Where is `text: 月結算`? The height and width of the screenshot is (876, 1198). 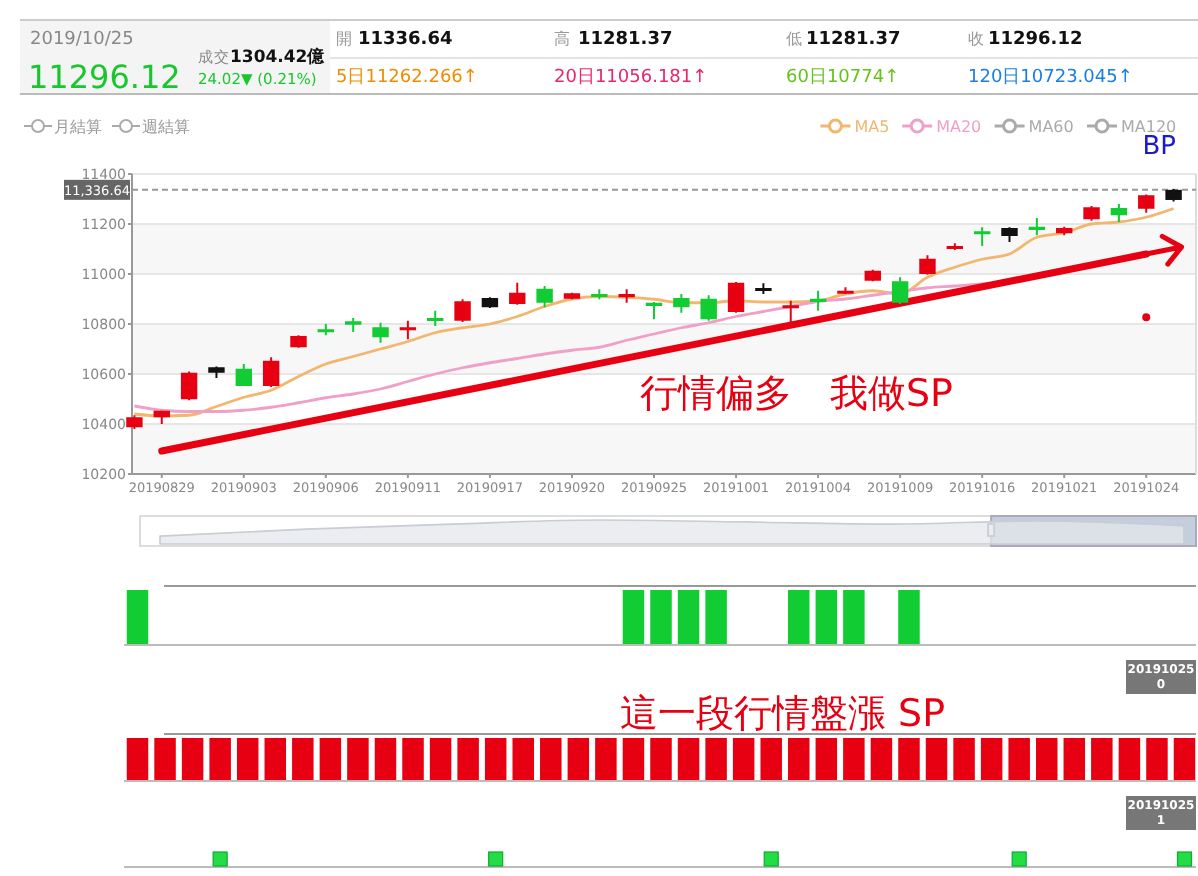
text: 月結算 is located at coordinates (78, 127).